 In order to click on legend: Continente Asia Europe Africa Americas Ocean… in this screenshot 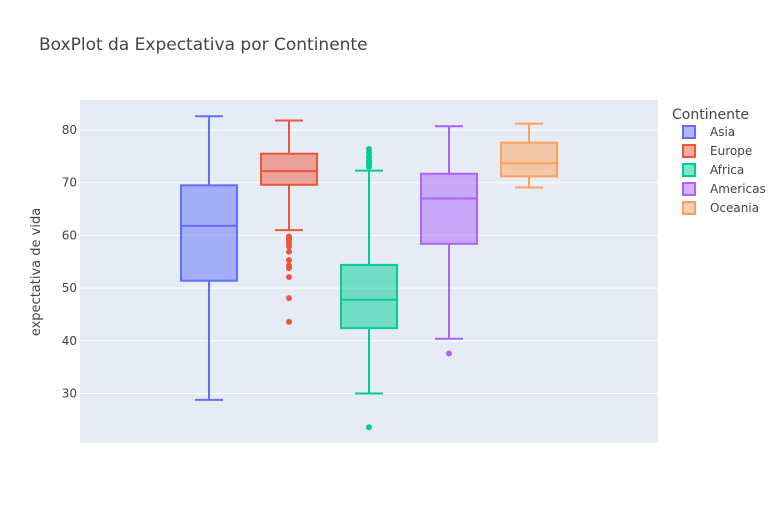, I will do `click(719, 161)`.